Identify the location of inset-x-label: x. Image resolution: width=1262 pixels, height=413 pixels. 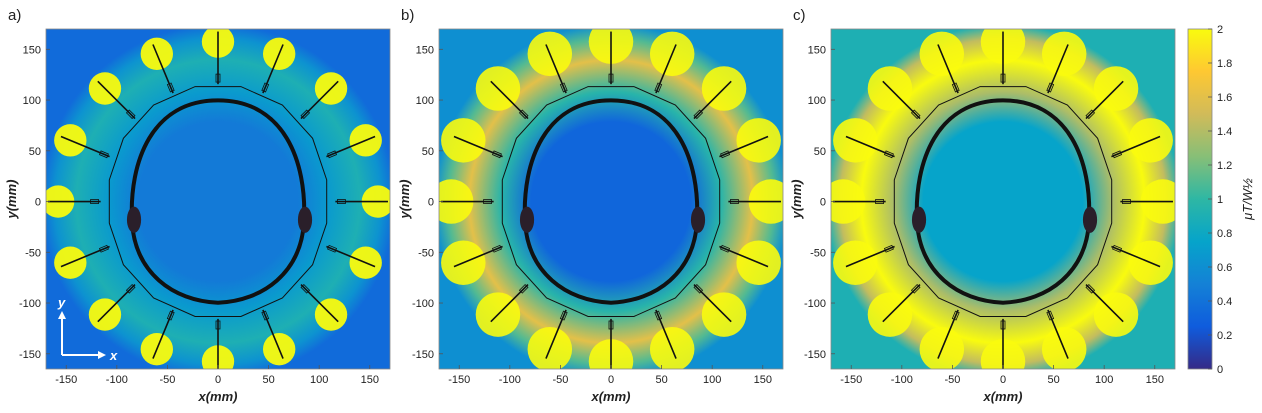
(113, 355).